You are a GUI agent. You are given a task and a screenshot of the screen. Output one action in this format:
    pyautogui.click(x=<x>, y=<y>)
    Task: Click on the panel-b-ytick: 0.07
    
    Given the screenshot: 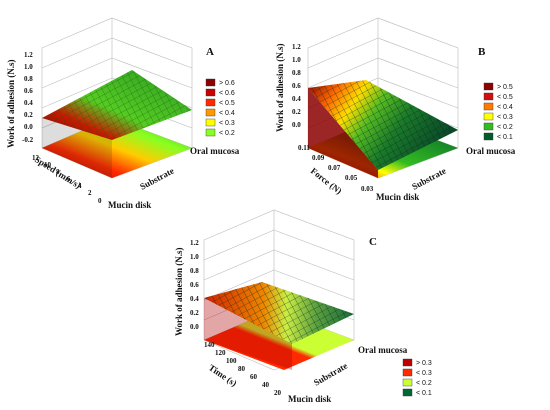 What is the action you would take?
    pyautogui.click(x=334, y=168)
    